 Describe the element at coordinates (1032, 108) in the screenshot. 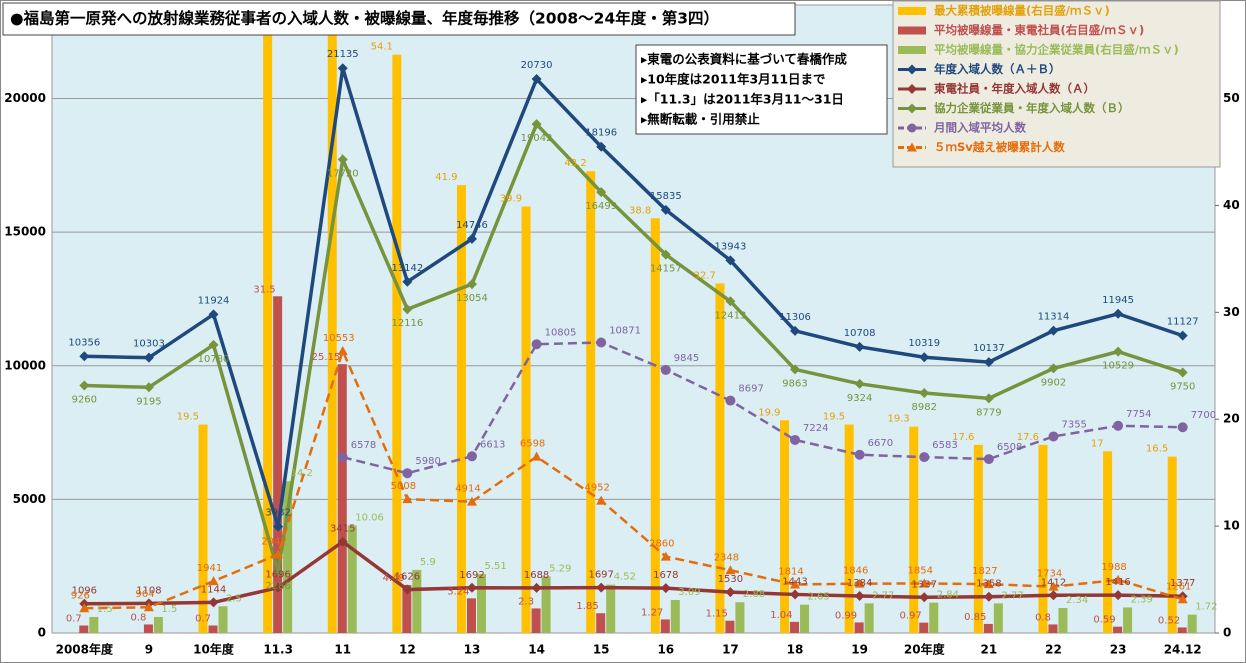

I see `legend-label: 協力企業従業員・年度入域人数（Ｂ）` at that location.